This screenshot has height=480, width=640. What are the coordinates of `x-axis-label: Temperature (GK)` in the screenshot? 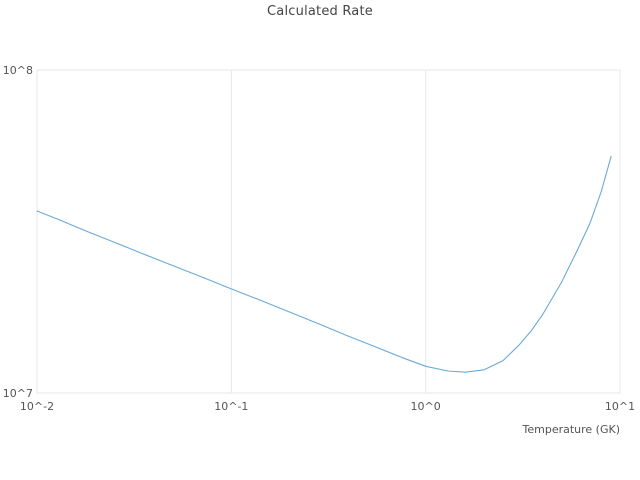 It's located at (571, 429).